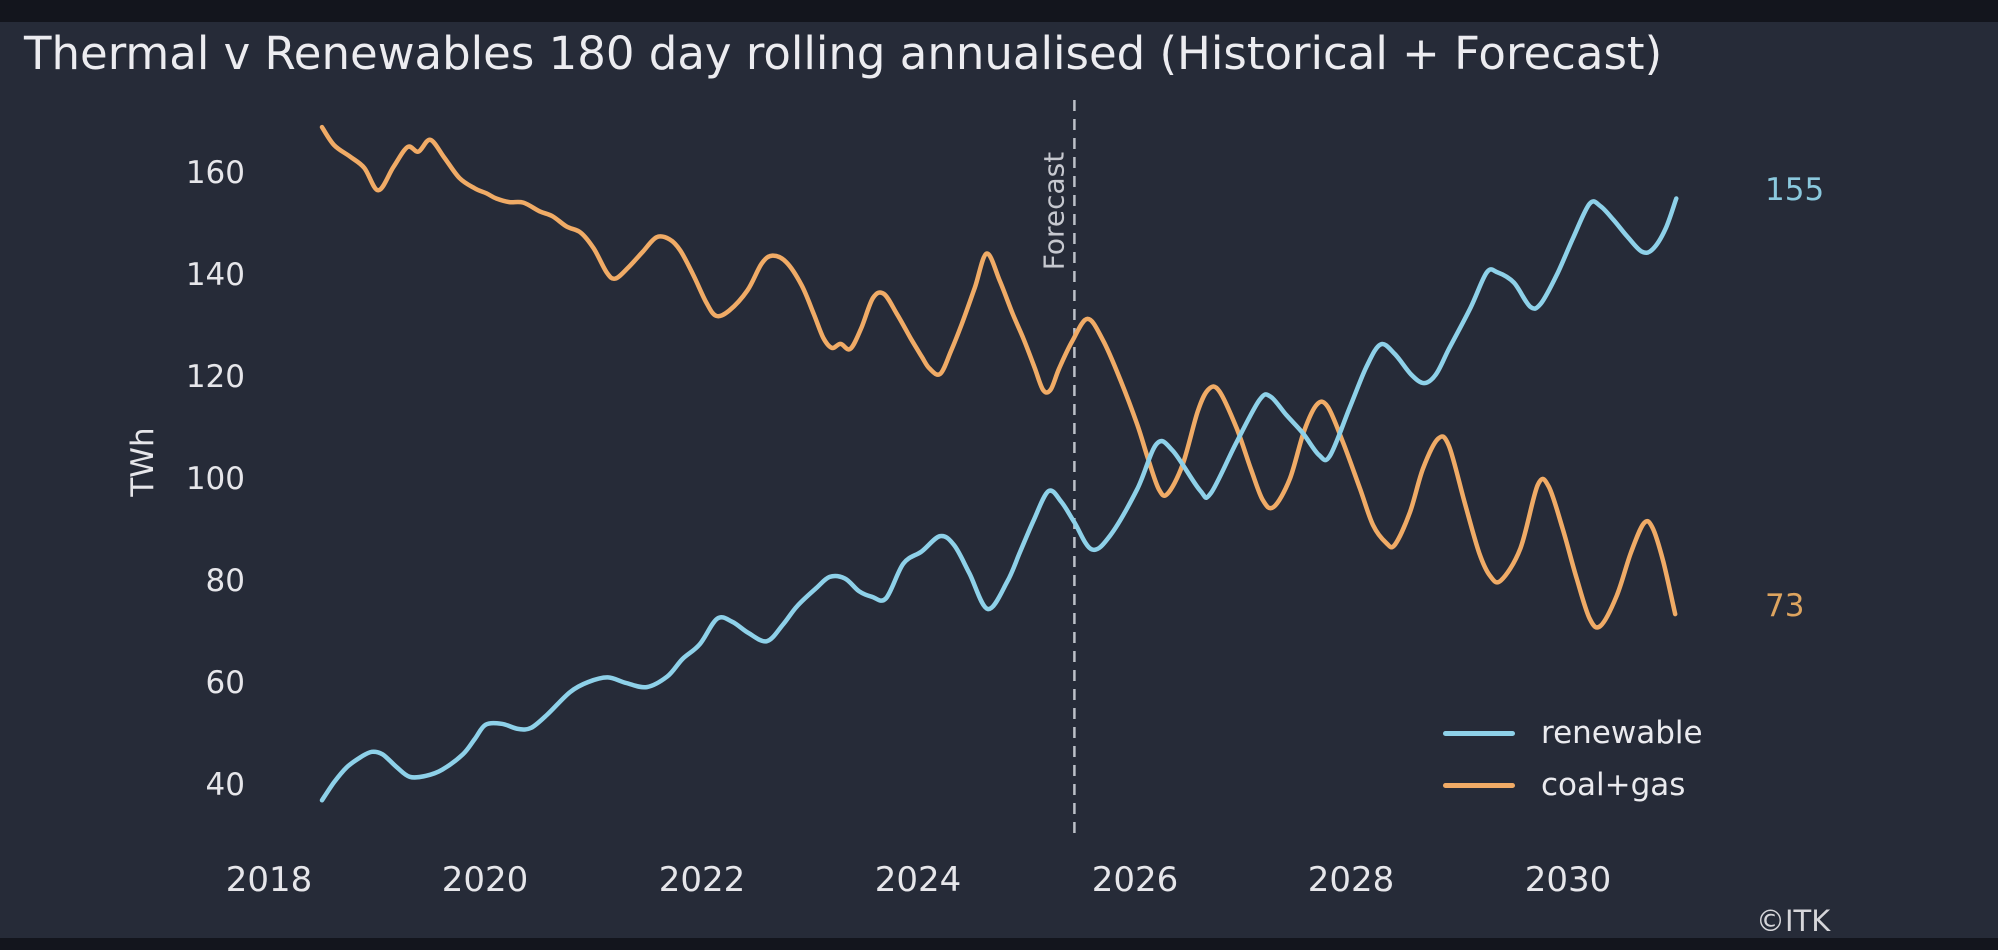 The width and height of the screenshot is (1998, 950). What do you see at coordinates (999, 944) in the screenshot?
I see `window-bottom-edge` at bounding box center [999, 944].